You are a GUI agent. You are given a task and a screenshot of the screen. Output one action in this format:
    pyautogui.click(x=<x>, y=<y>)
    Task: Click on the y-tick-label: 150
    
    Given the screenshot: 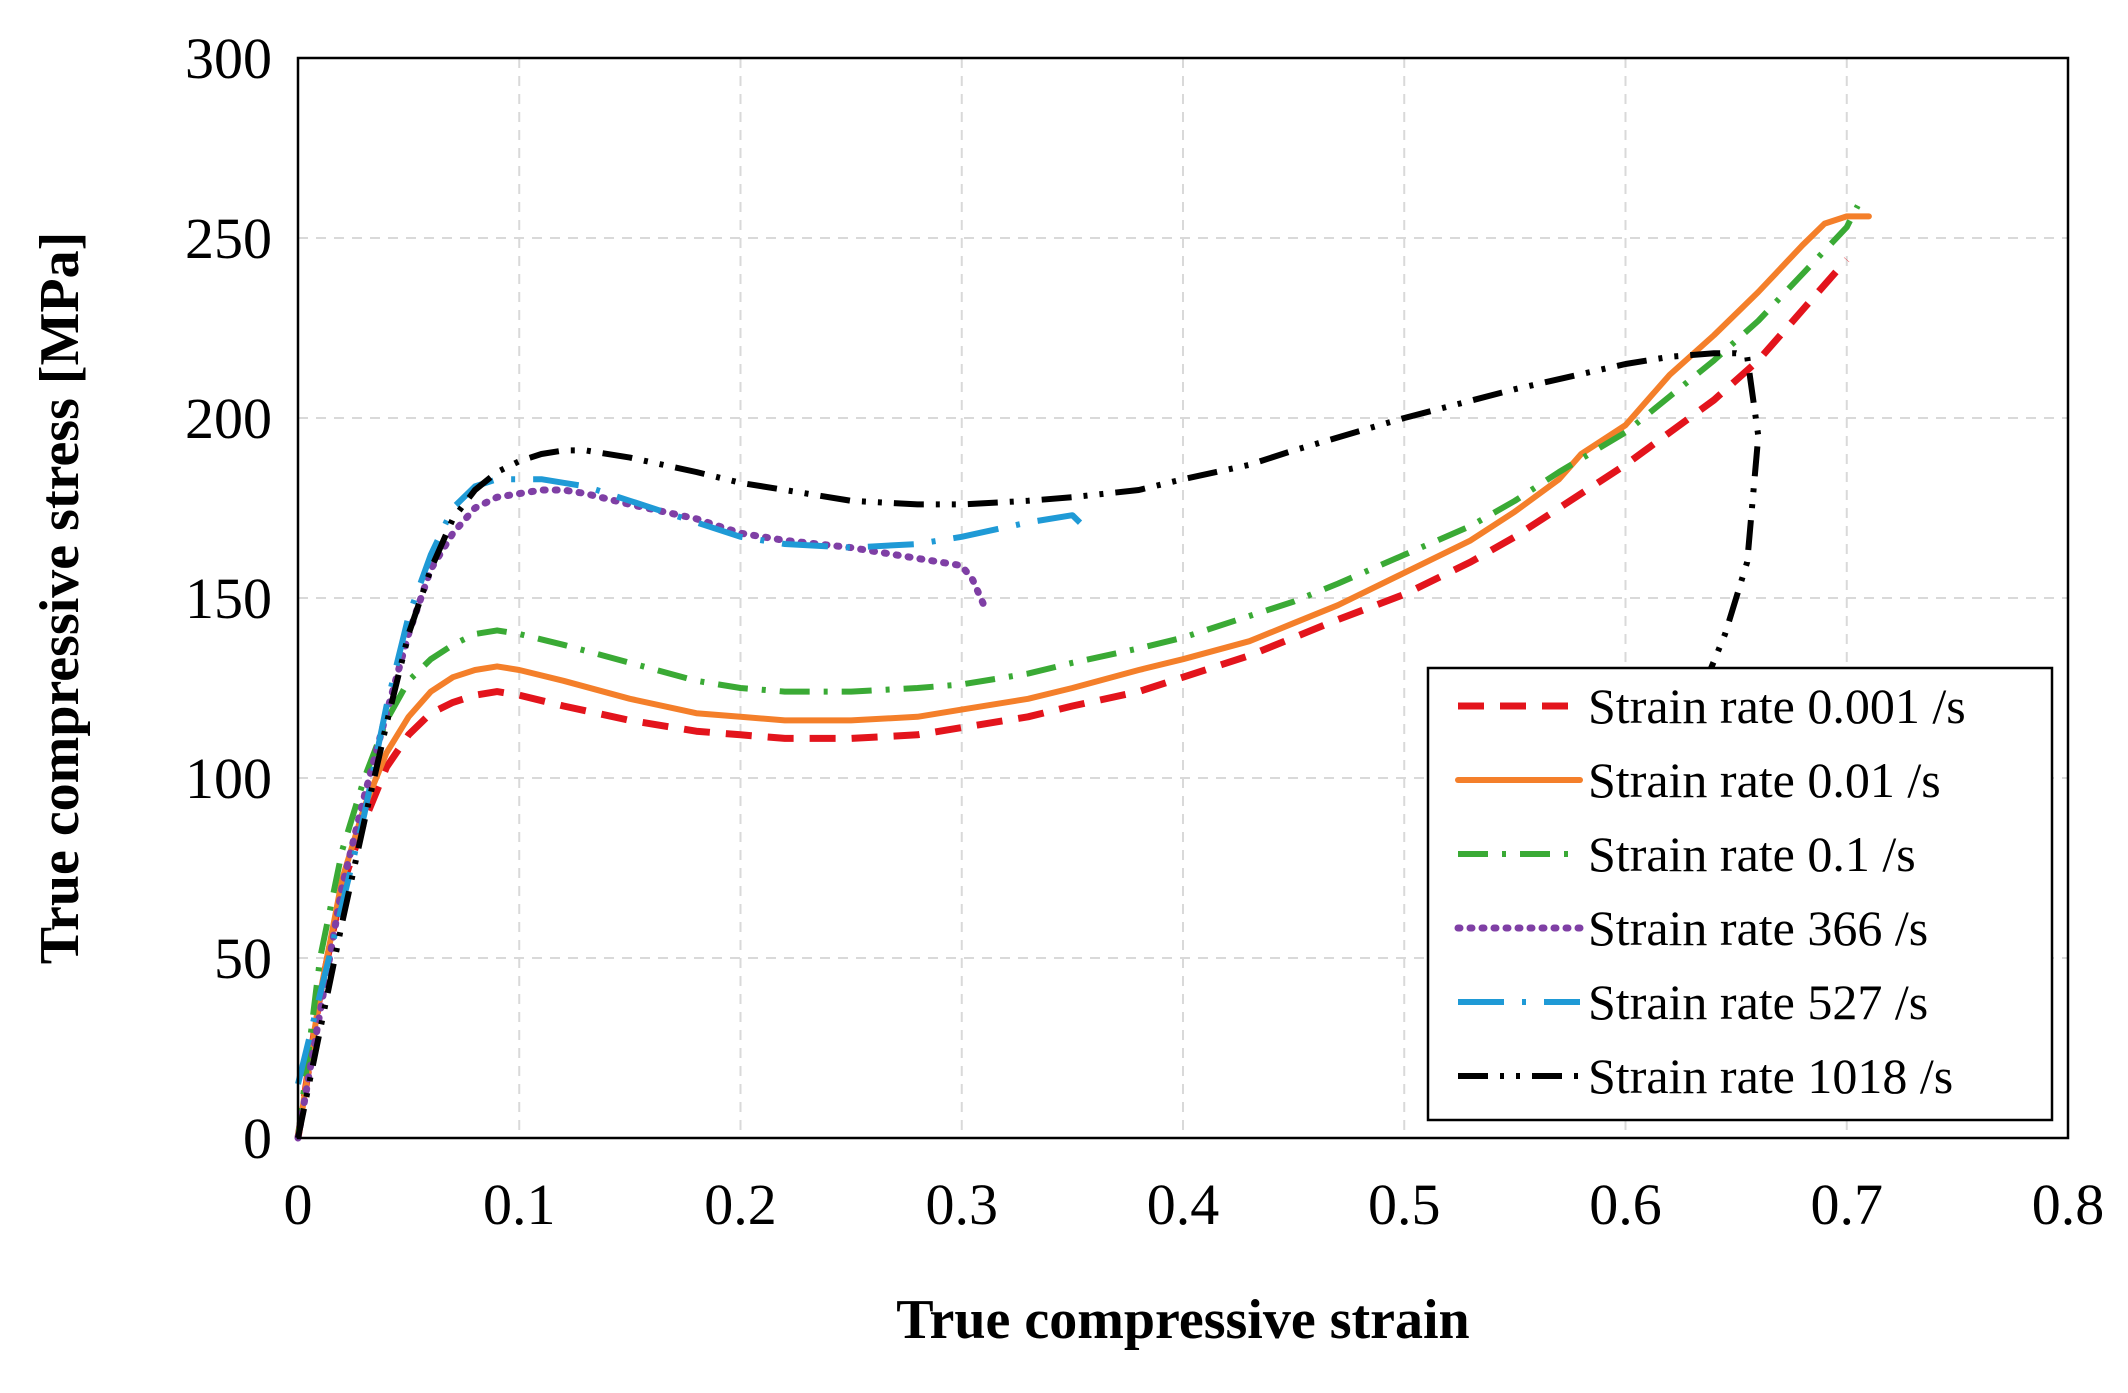 What is the action you would take?
    pyautogui.click(x=228, y=598)
    